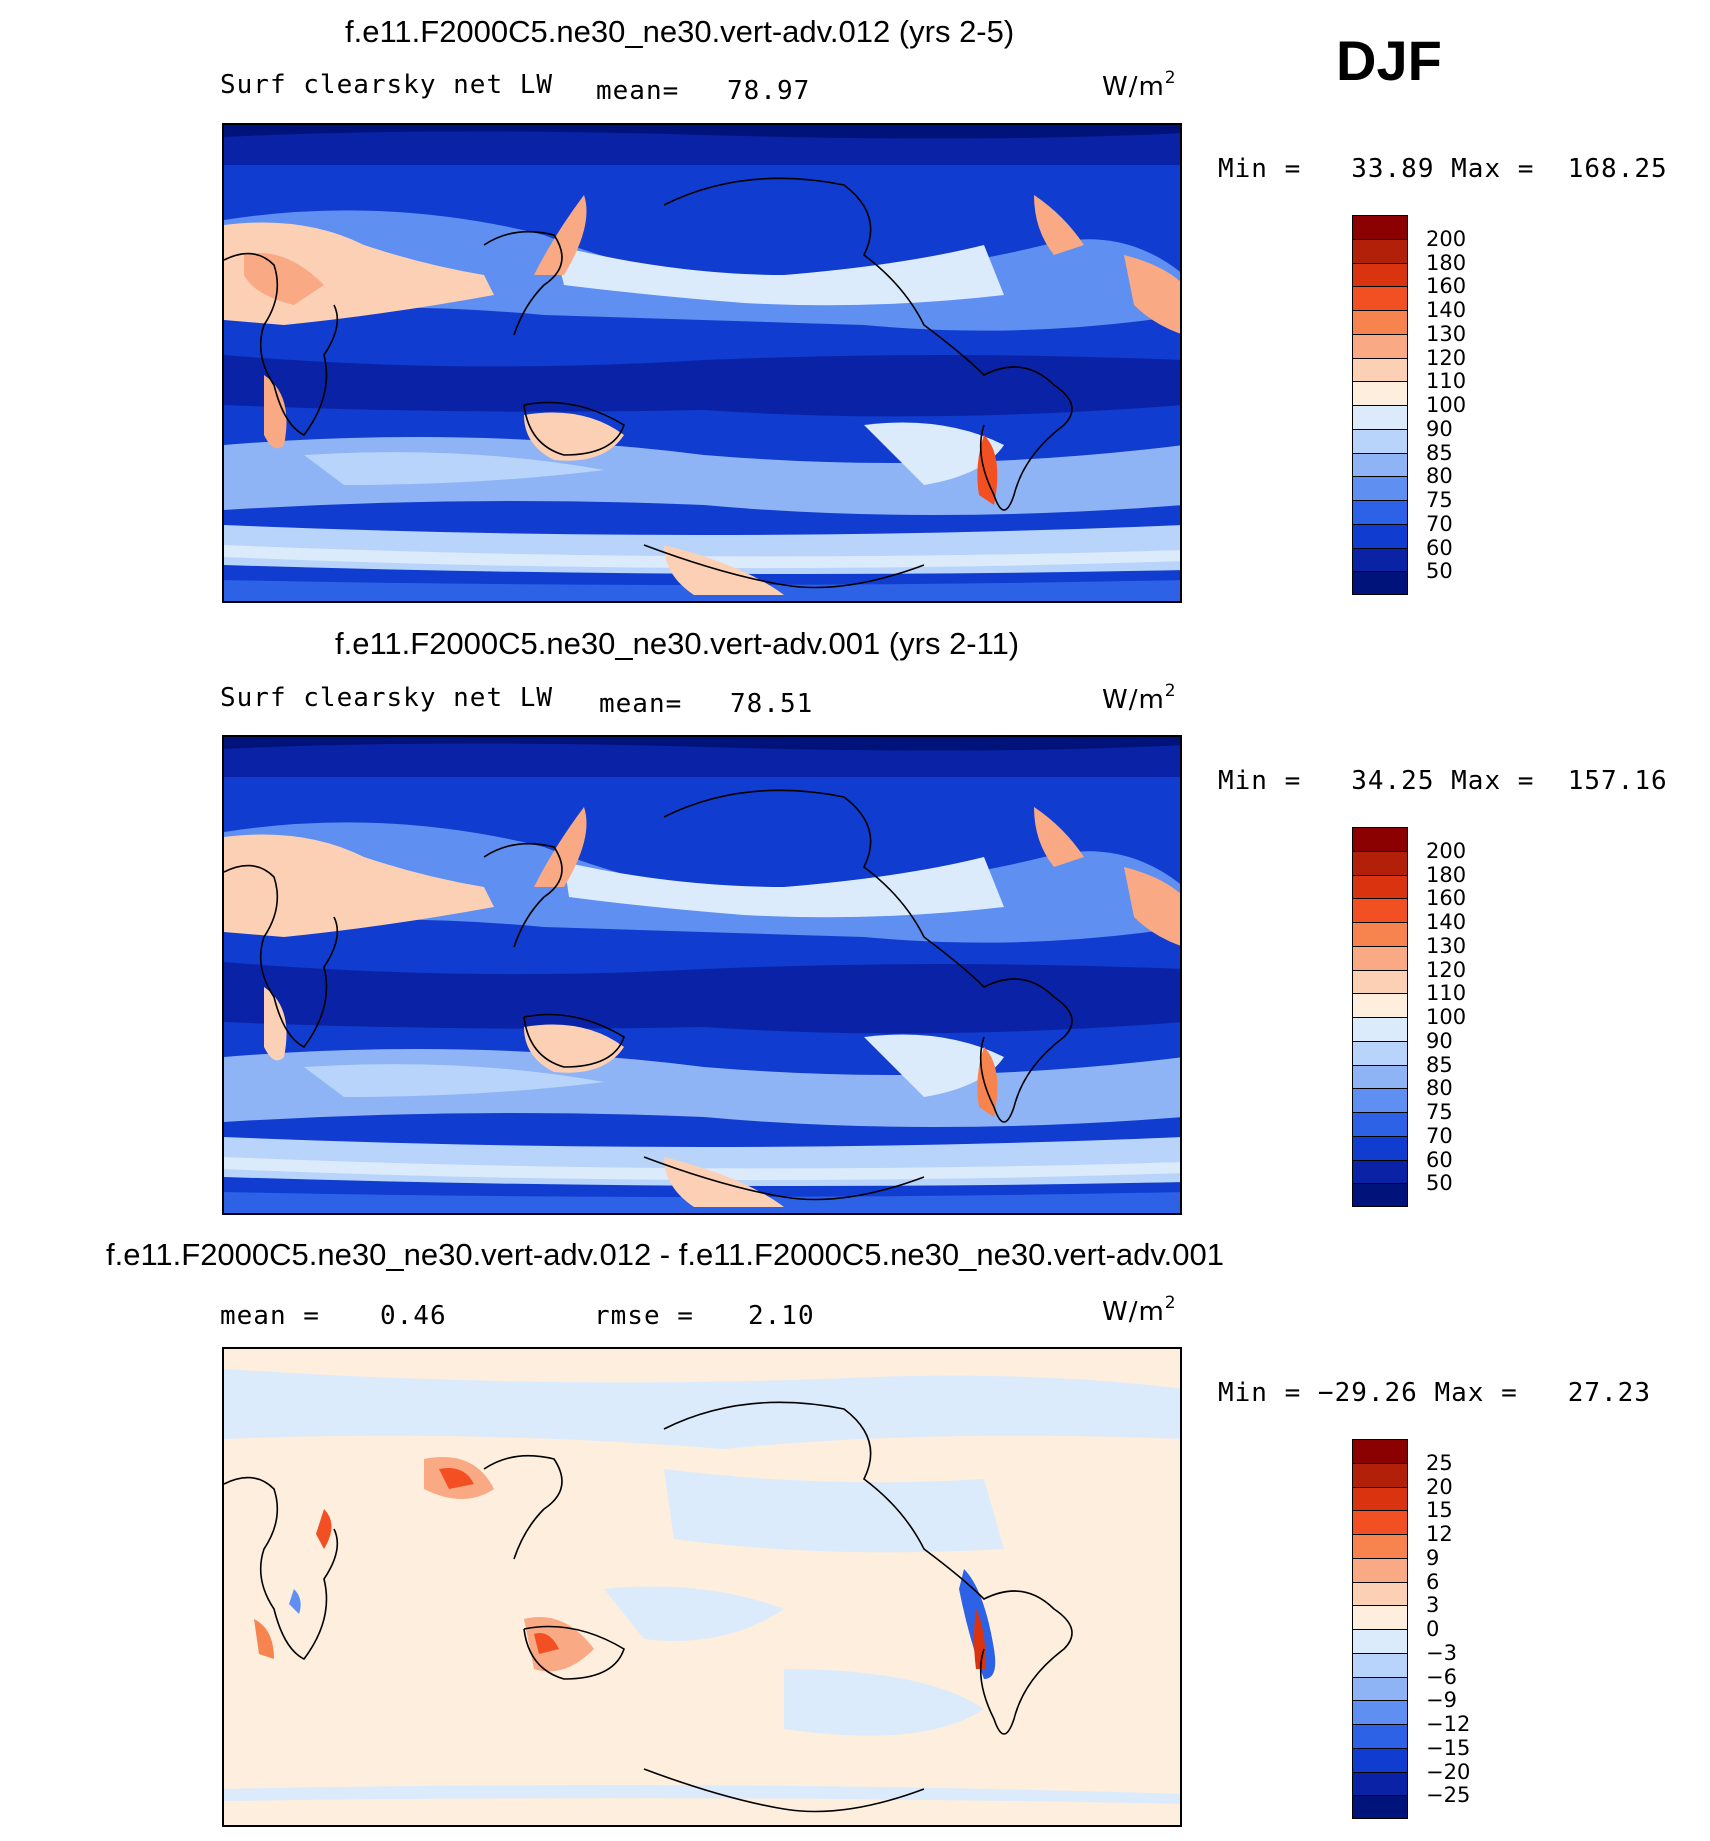 Image resolution: width=1710 pixels, height=1841 pixels. What do you see at coordinates (1439, 1534) in the screenshot?
I see `colorbar-tick-label: 12` at bounding box center [1439, 1534].